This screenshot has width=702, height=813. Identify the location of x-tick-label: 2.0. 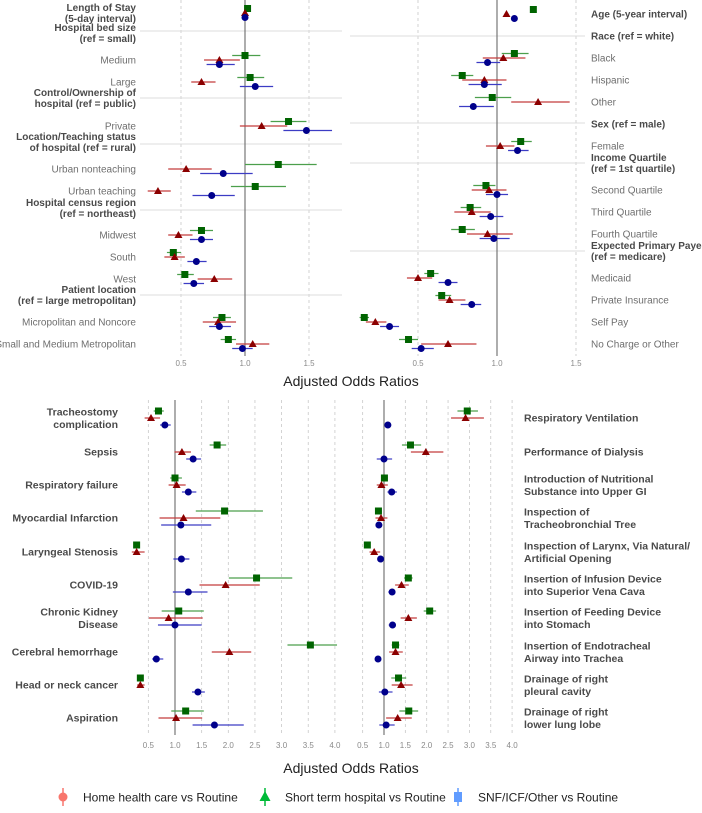
(229, 745).